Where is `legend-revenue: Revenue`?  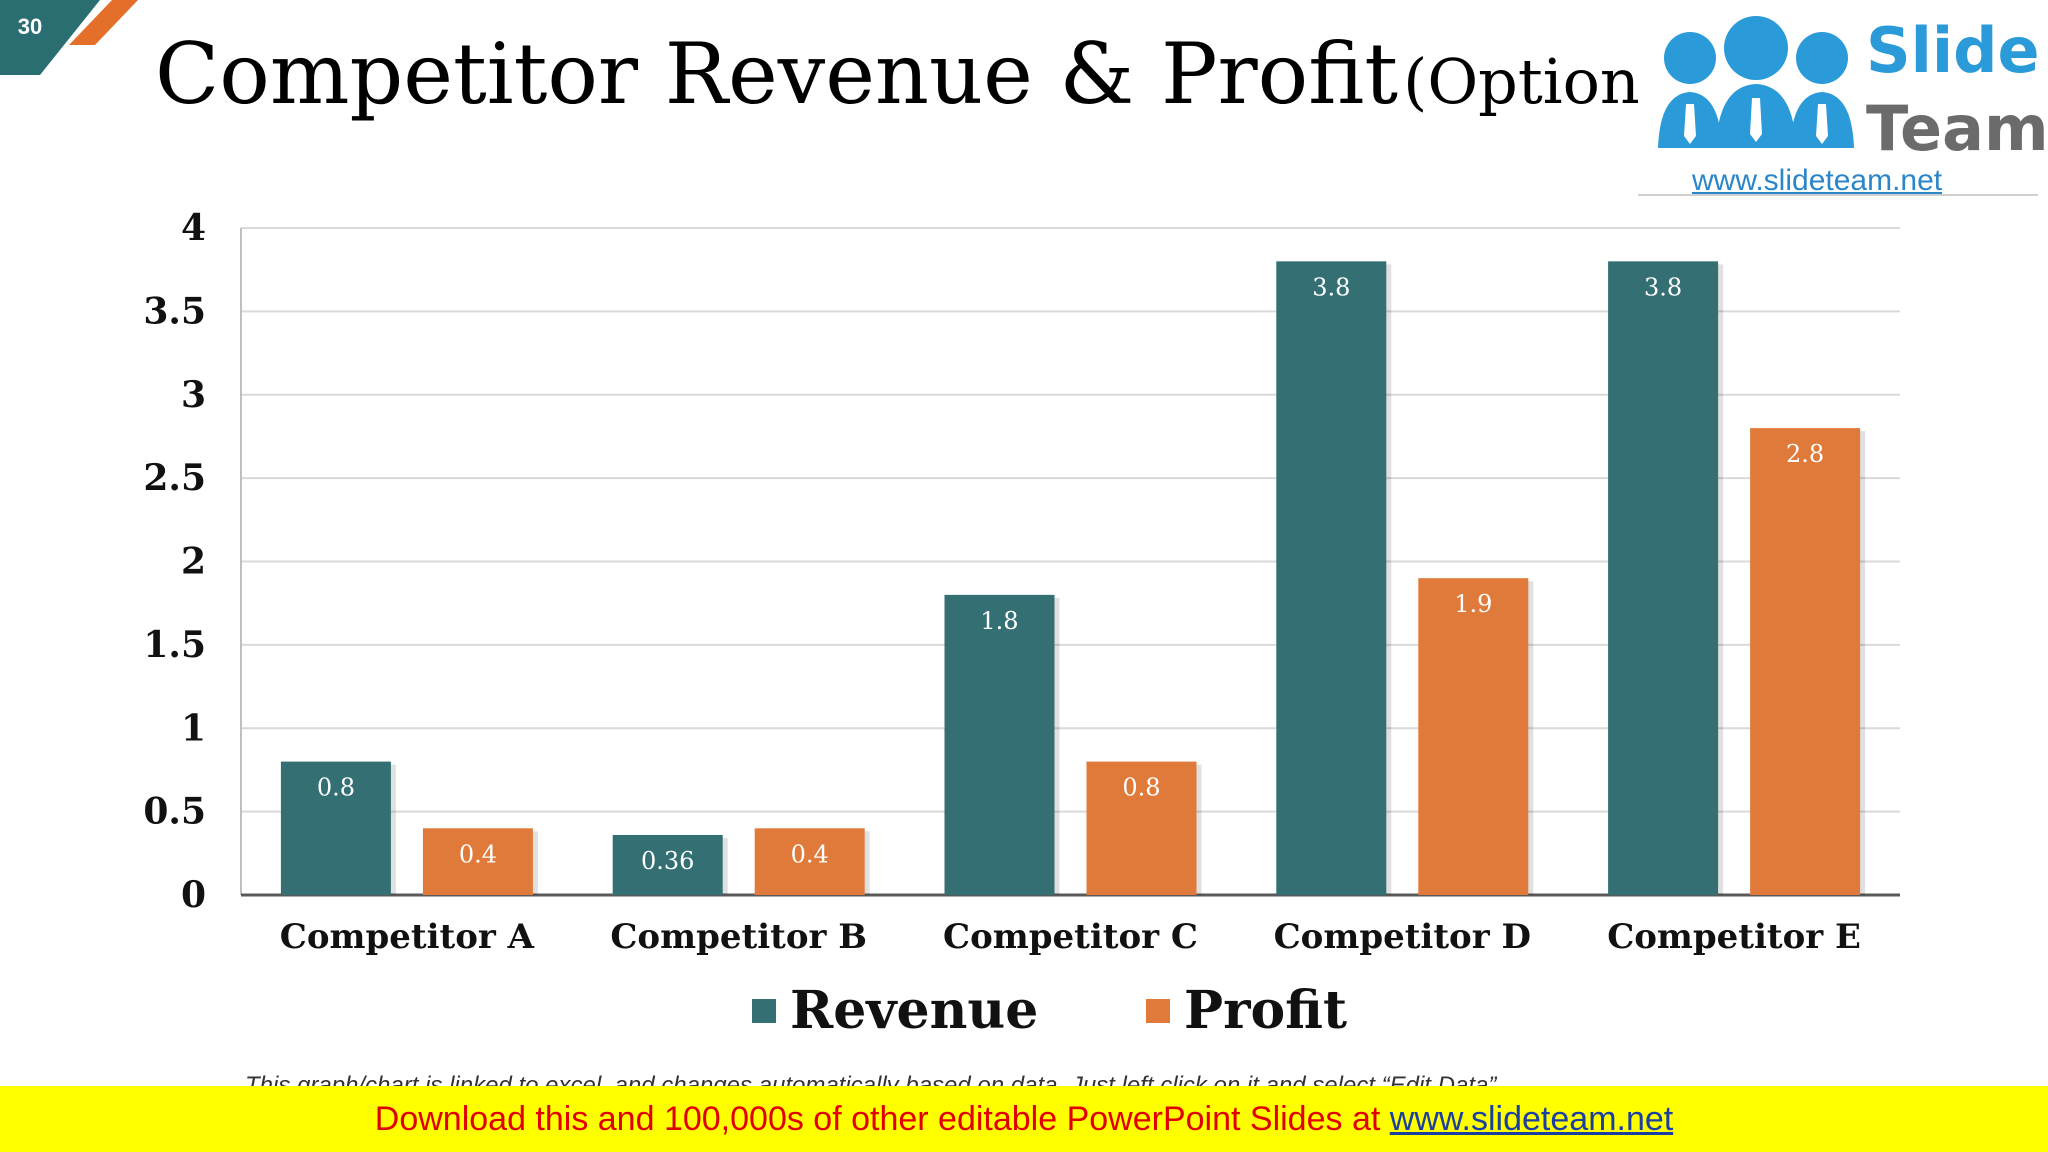 legend-revenue: Revenue is located at coordinates (895, 1010).